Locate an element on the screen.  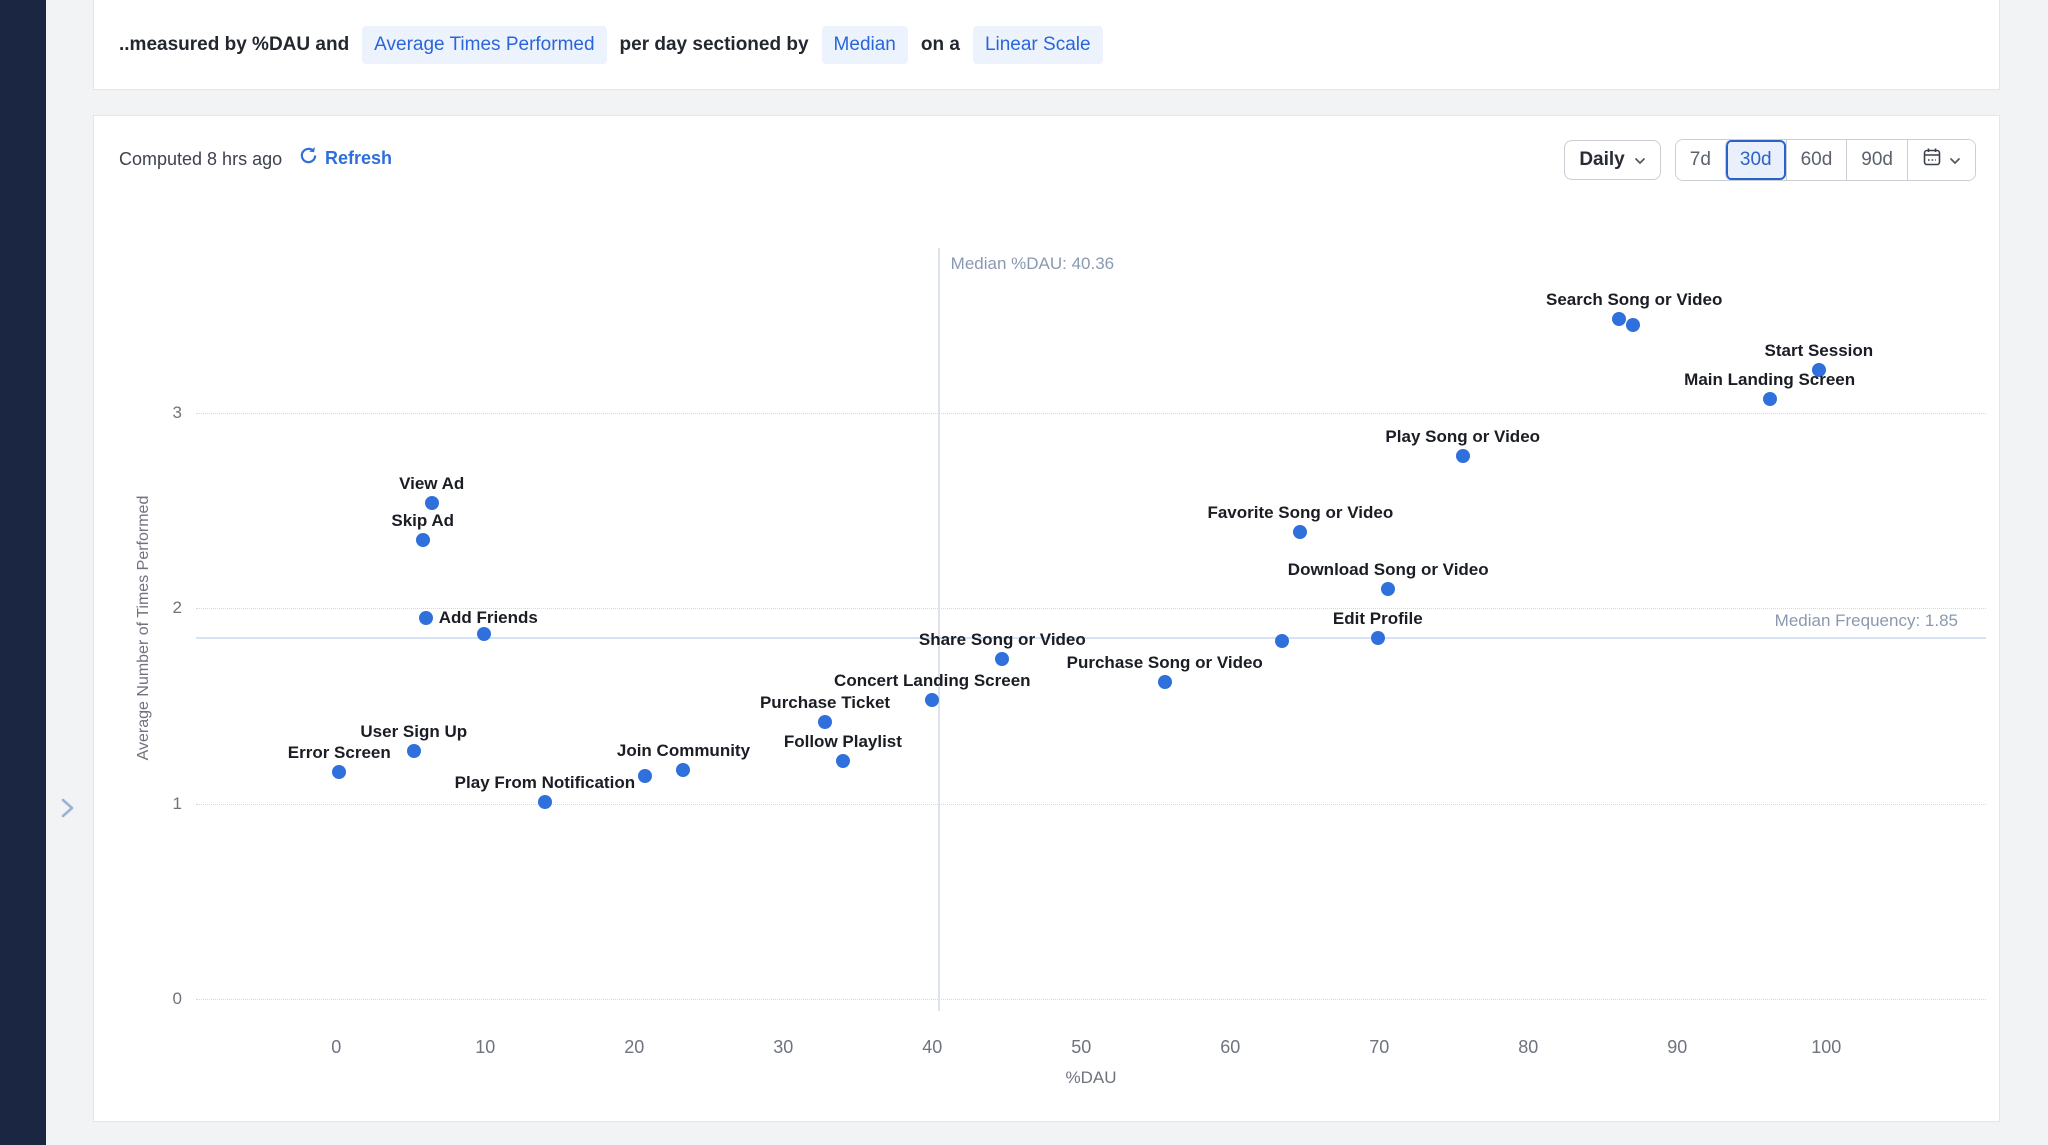
refresh-button: Refresh is located at coordinates (345, 158).